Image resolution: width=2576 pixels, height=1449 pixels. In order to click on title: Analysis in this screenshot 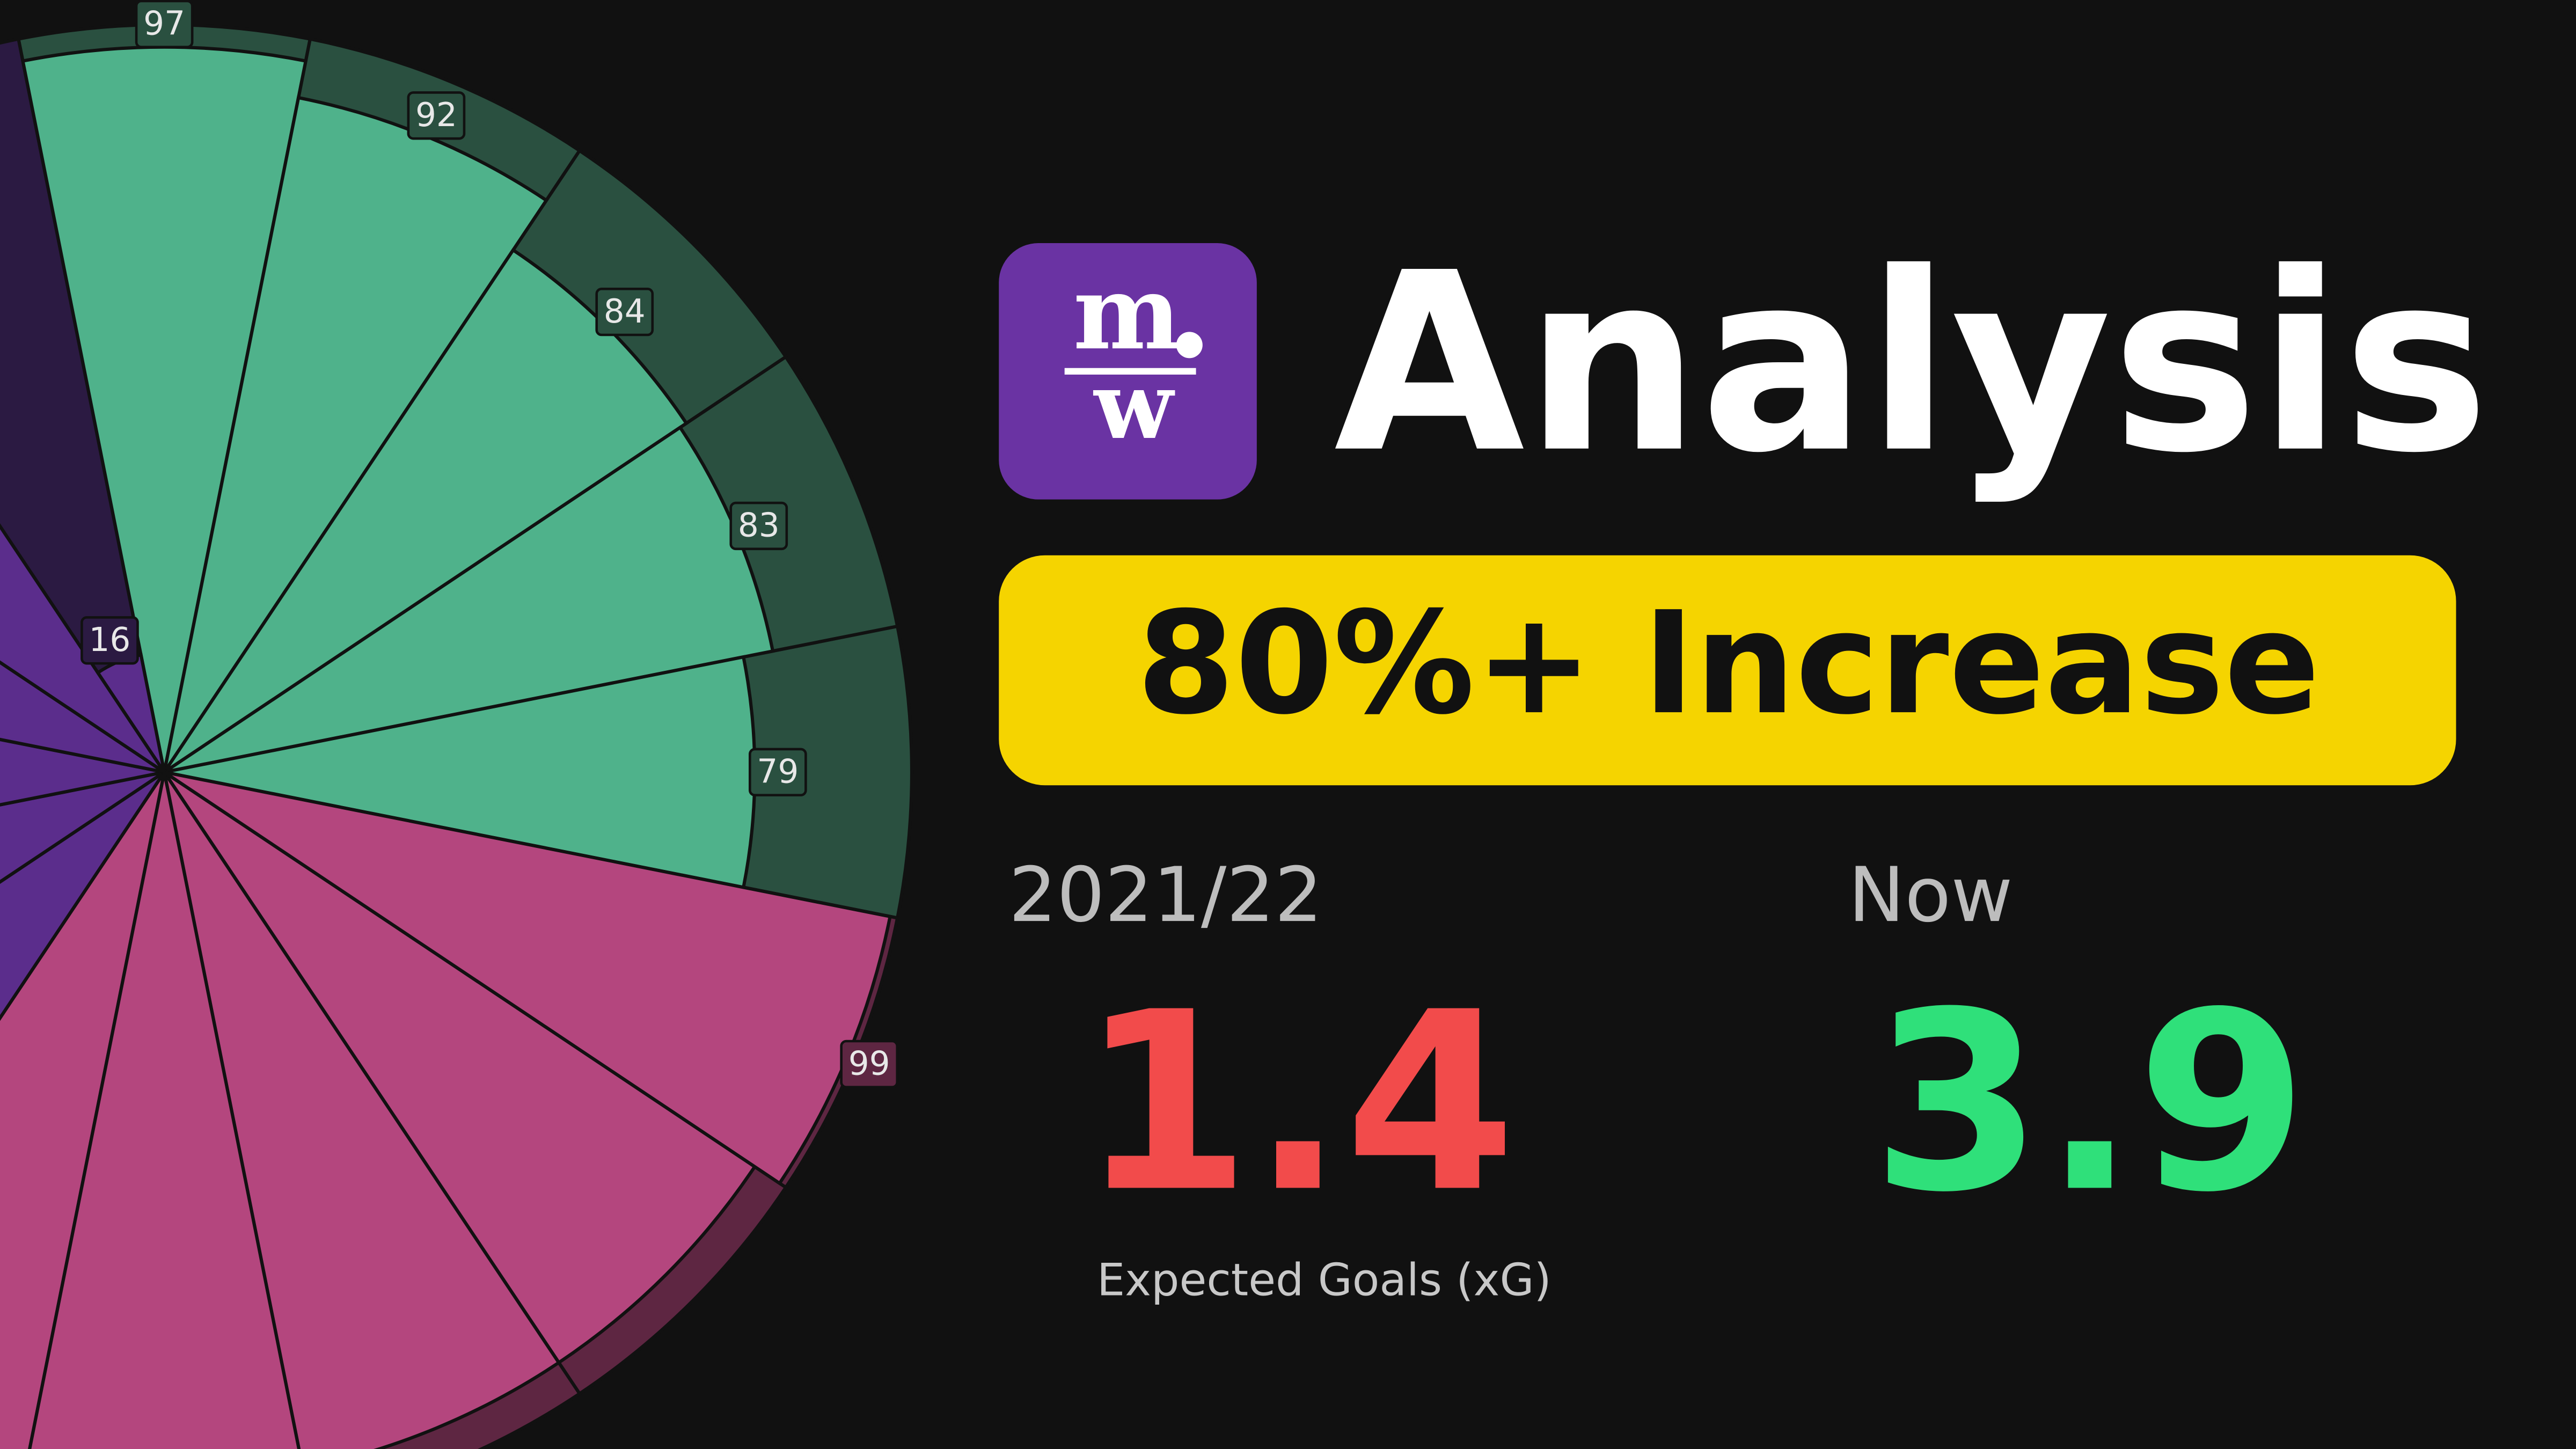, I will do `click(1912, 364)`.